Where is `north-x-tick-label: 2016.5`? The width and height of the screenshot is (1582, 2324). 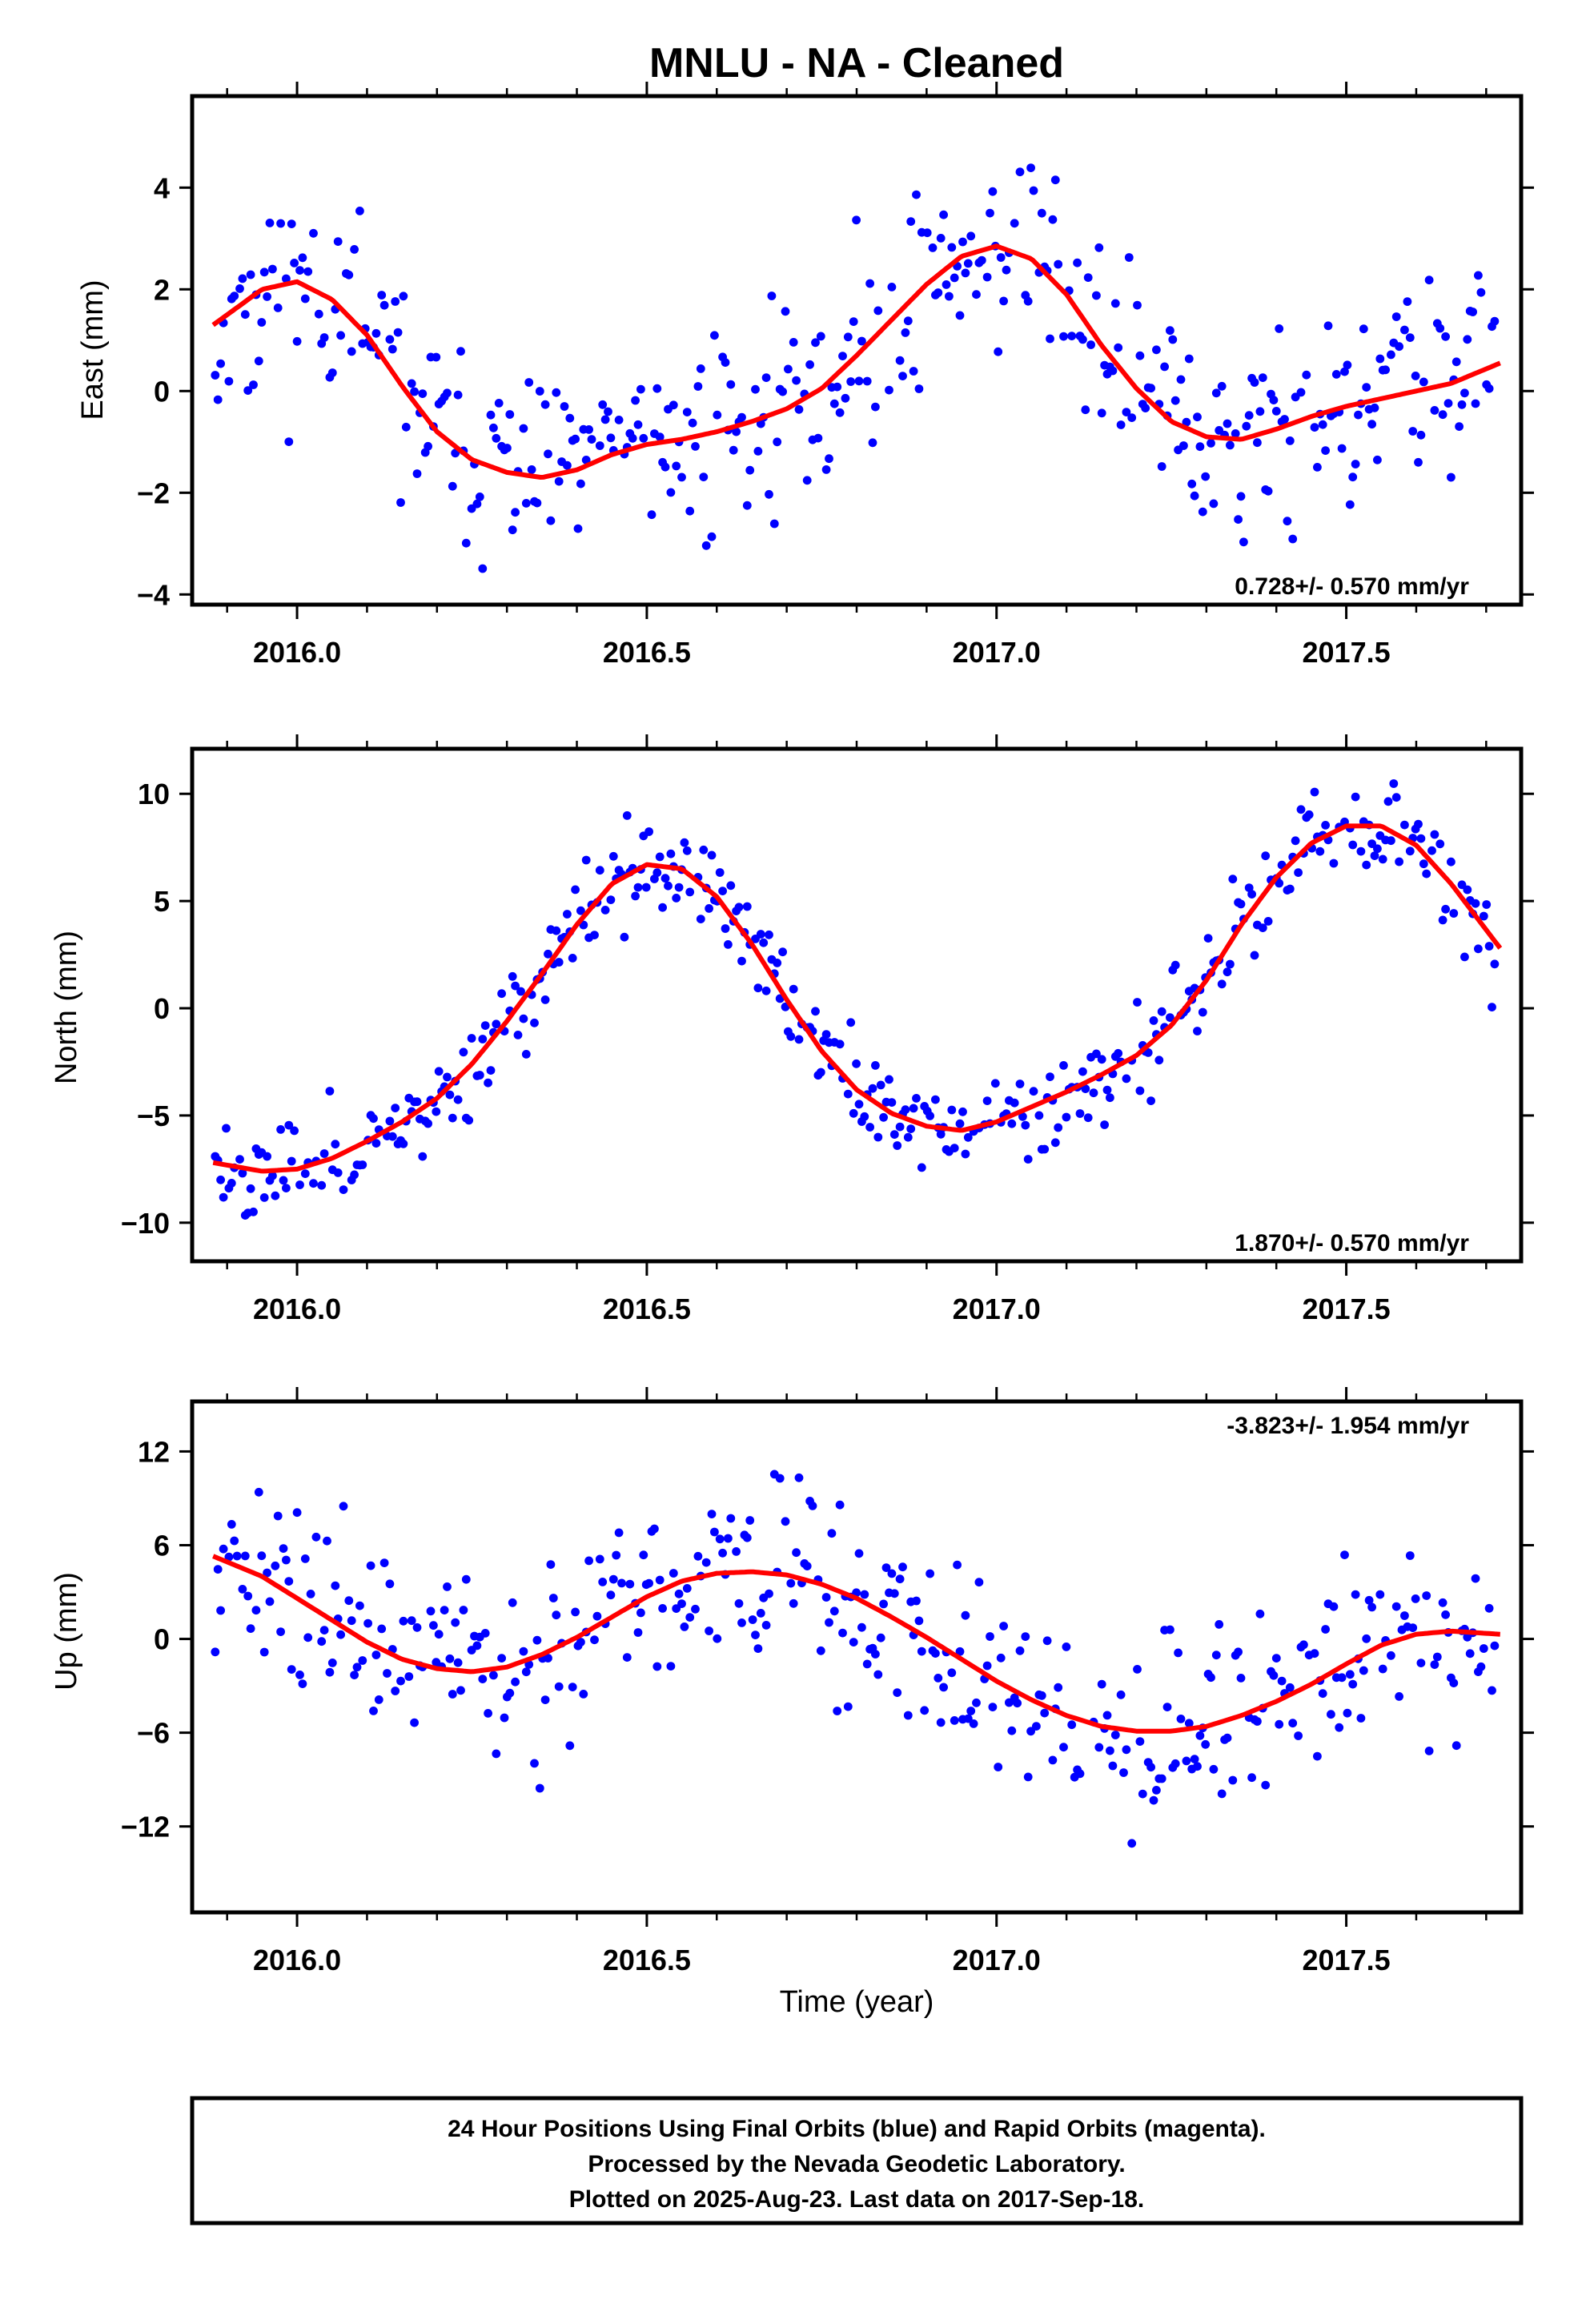
north-x-tick-label: 2016.5 is located at coordinates (647, 1309).